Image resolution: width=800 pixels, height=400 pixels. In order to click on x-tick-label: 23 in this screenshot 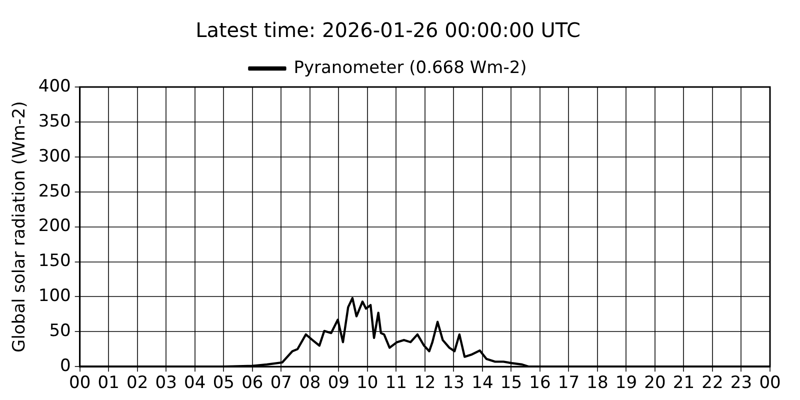, I will do `click(741, 383)`.